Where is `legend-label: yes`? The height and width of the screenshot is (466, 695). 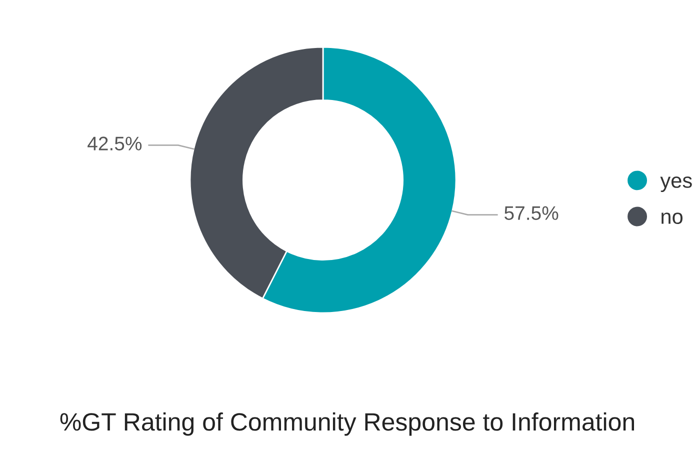 legend-label: yes is located at coordinates (676, 184).